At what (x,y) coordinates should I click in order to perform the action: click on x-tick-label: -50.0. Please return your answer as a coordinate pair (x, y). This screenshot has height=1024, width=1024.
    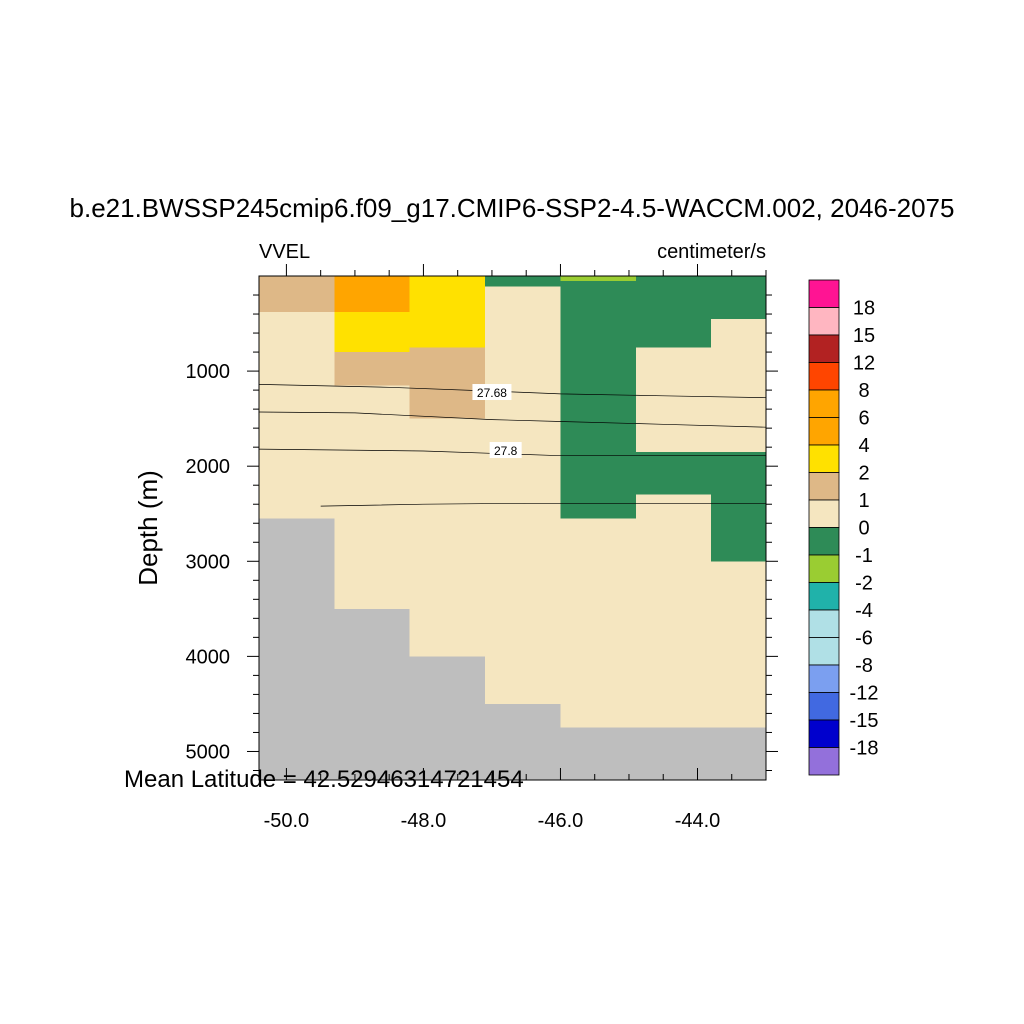
    Looking at the image, I should click on (287, 821).